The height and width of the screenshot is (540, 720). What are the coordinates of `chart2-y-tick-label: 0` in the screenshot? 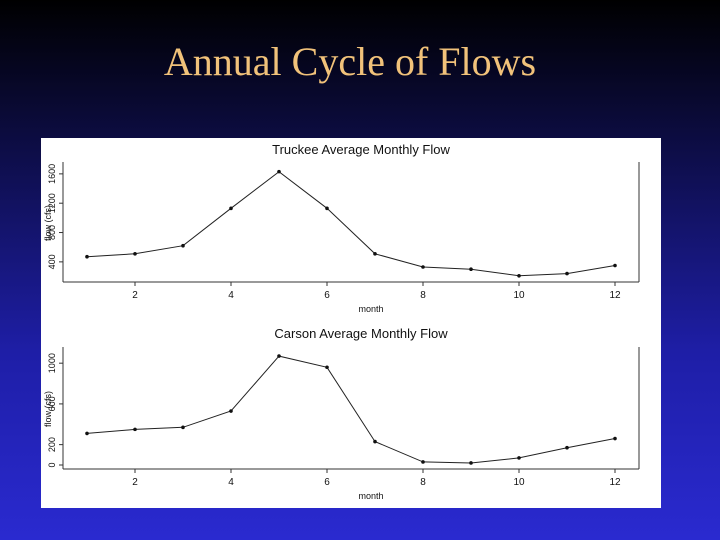 It's located at (52, 464).